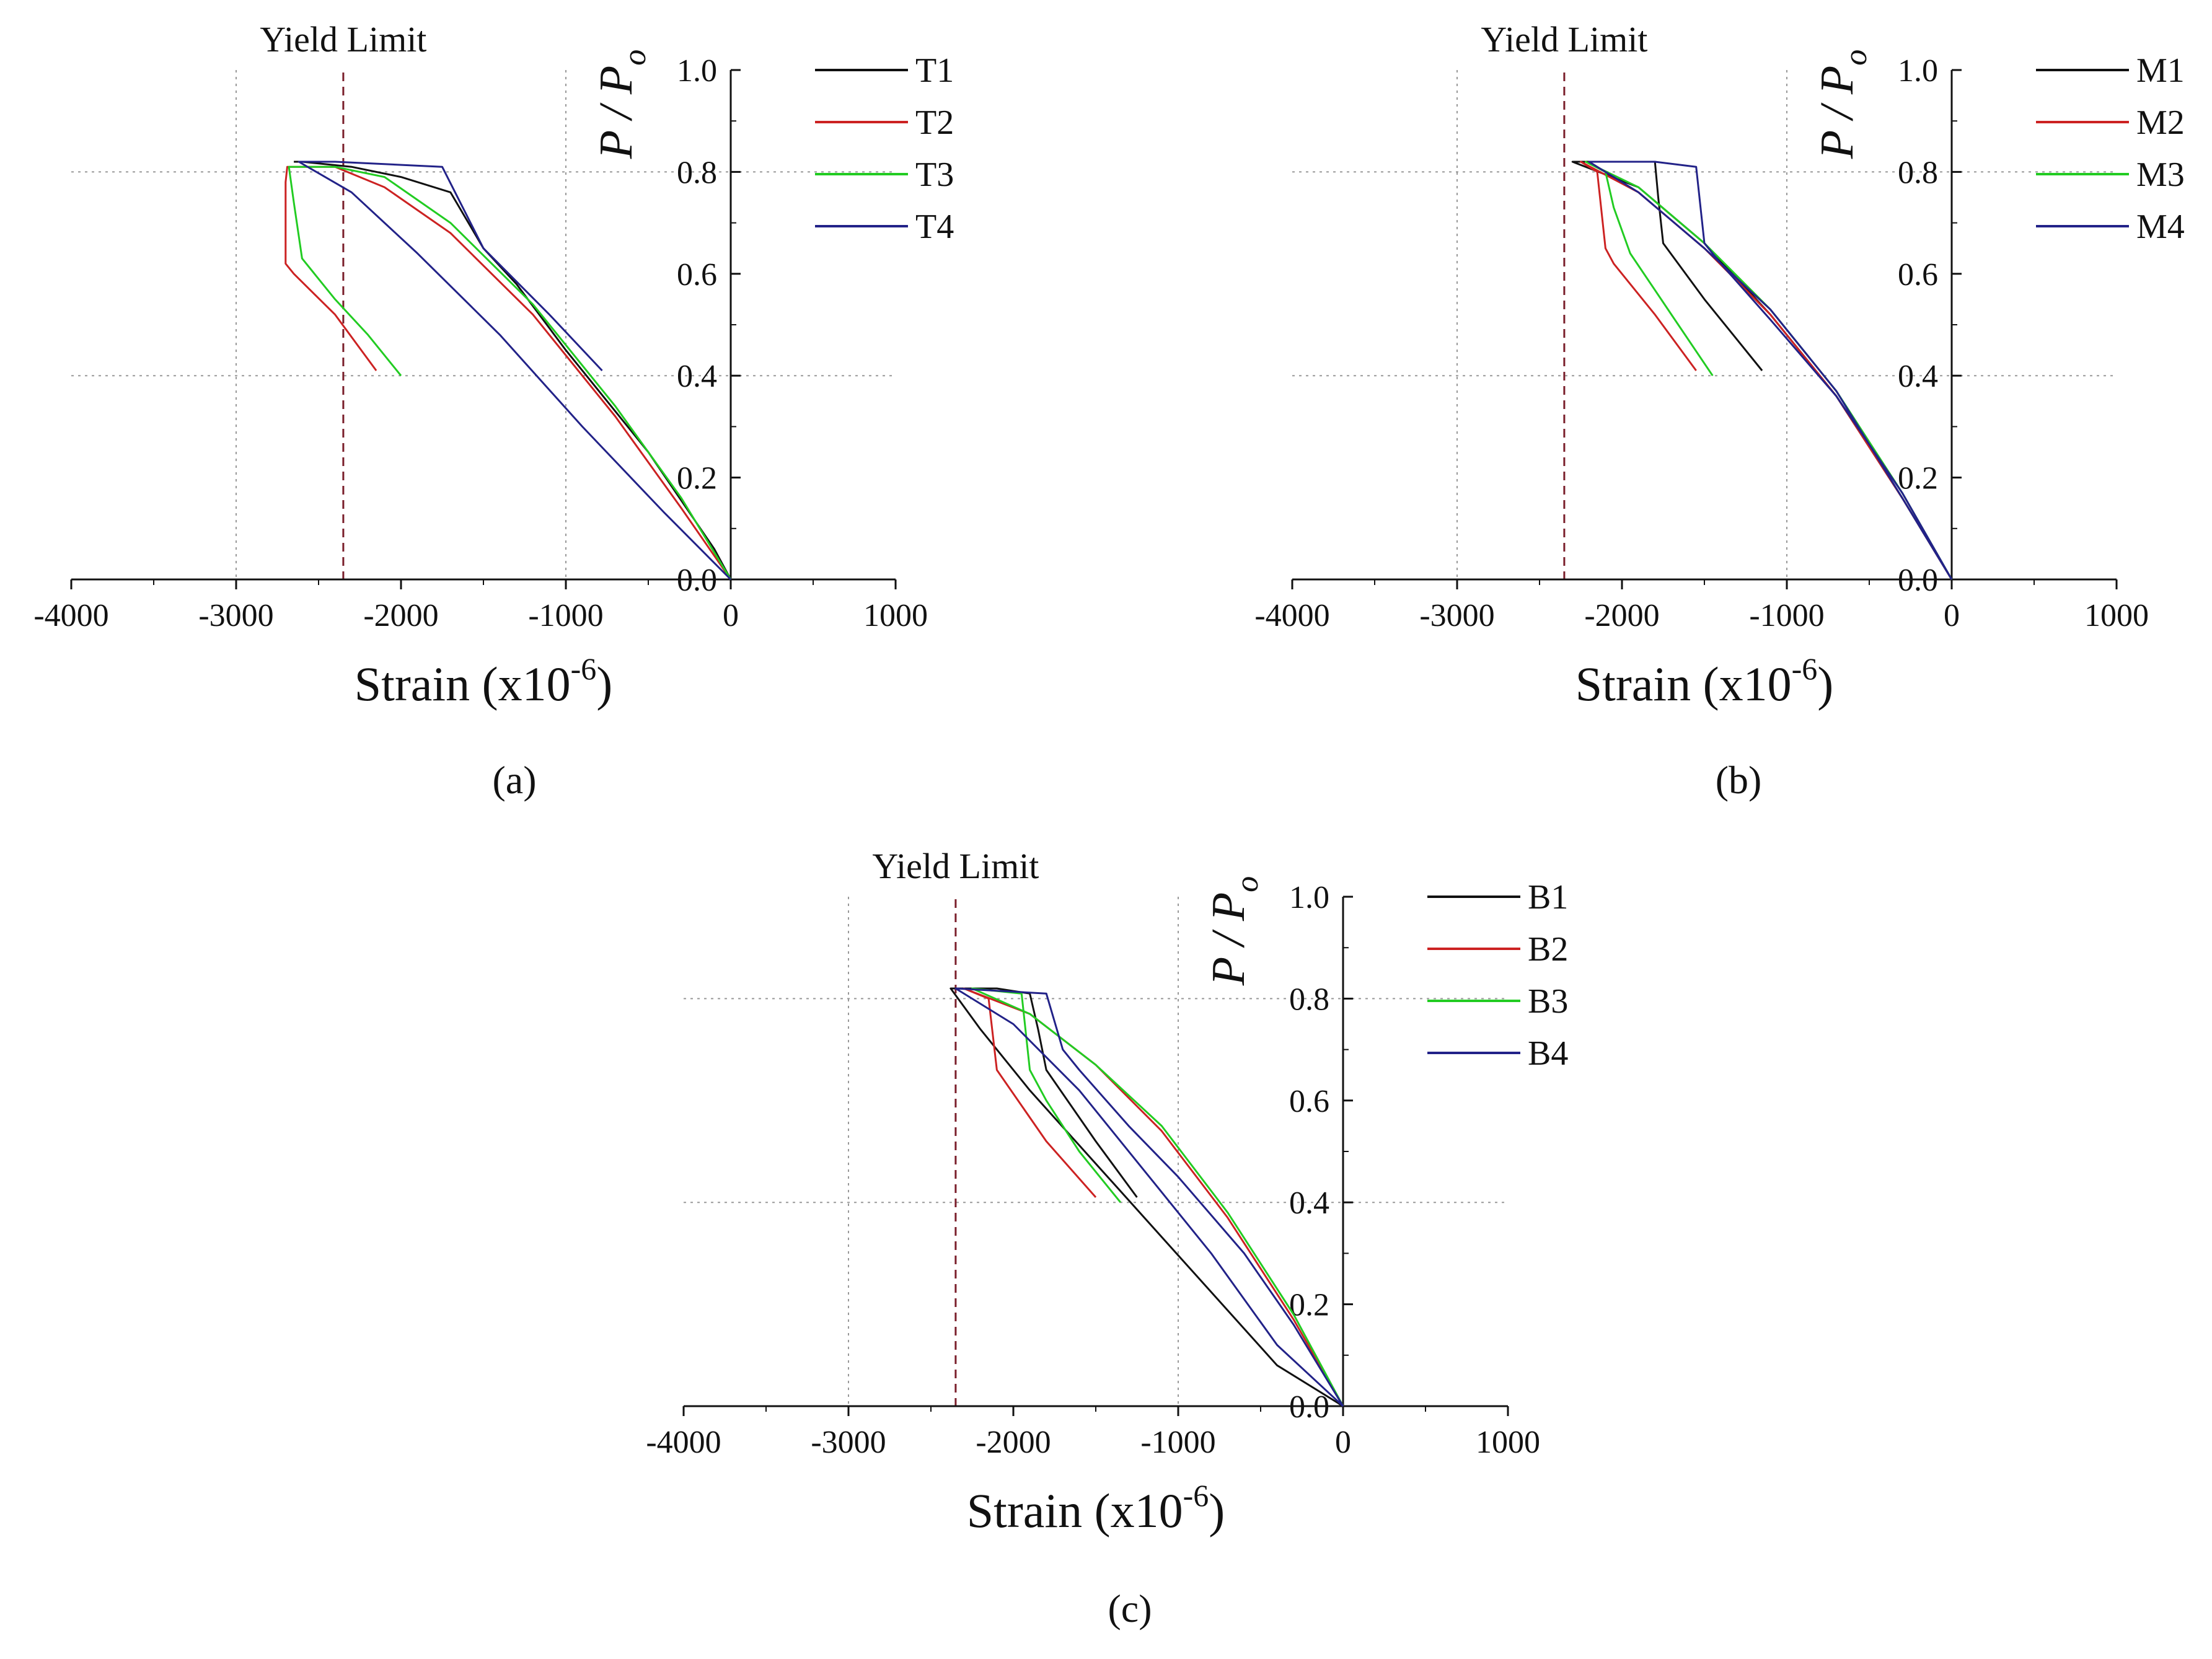 This screenshot has height=1659, width=2212. I want to click on series-line-B2, so click(1153, 1197).